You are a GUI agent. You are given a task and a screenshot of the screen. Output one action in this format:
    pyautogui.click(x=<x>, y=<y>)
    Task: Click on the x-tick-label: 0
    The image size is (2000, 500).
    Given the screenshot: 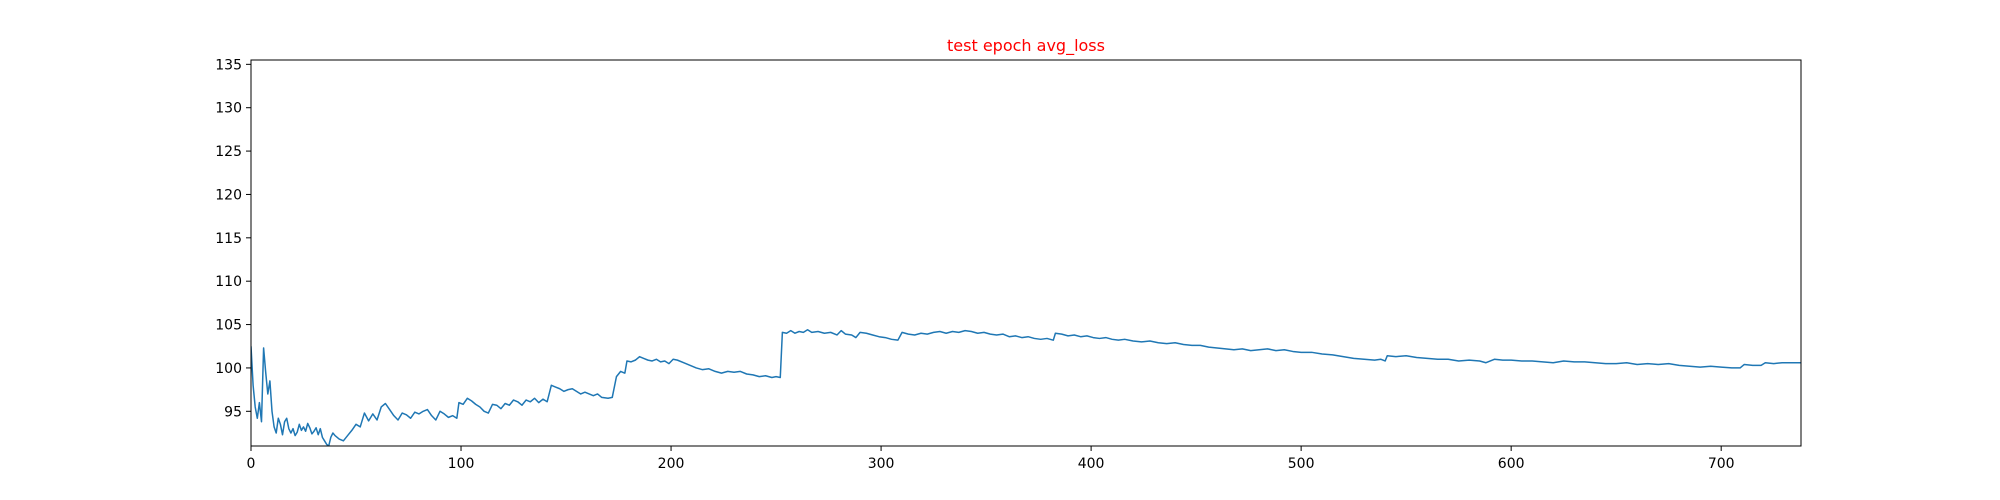 What is the action you would take?
    pyautogui.click(x=251, y=464)
    